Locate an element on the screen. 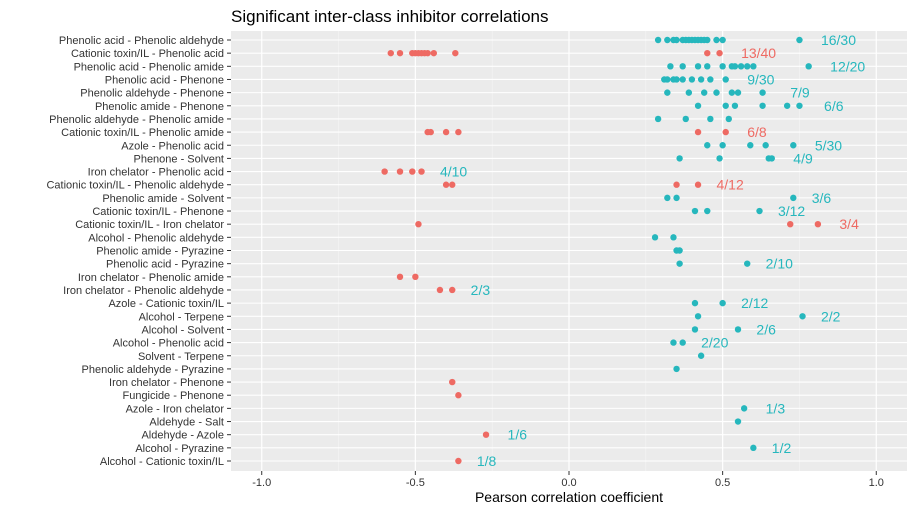 The height and width of the screenshot is (512, 915). count-annotation: 2/20 is located at coordinates (714, 343).